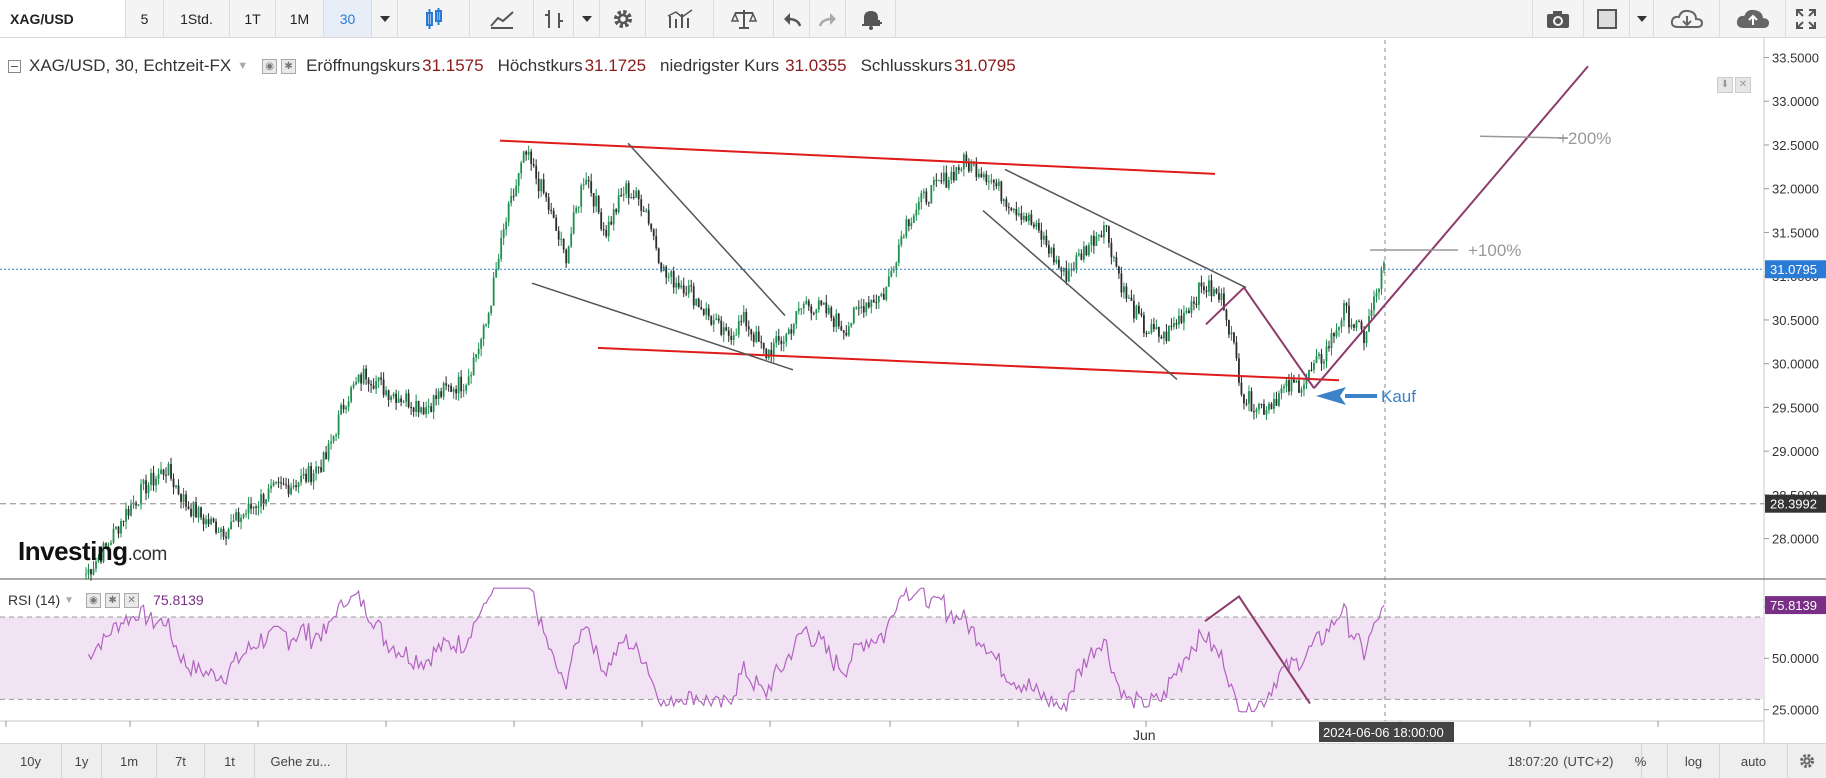 The image size is (1826, 778). I want to click on timeframe-30: 30, so click(348, 18).